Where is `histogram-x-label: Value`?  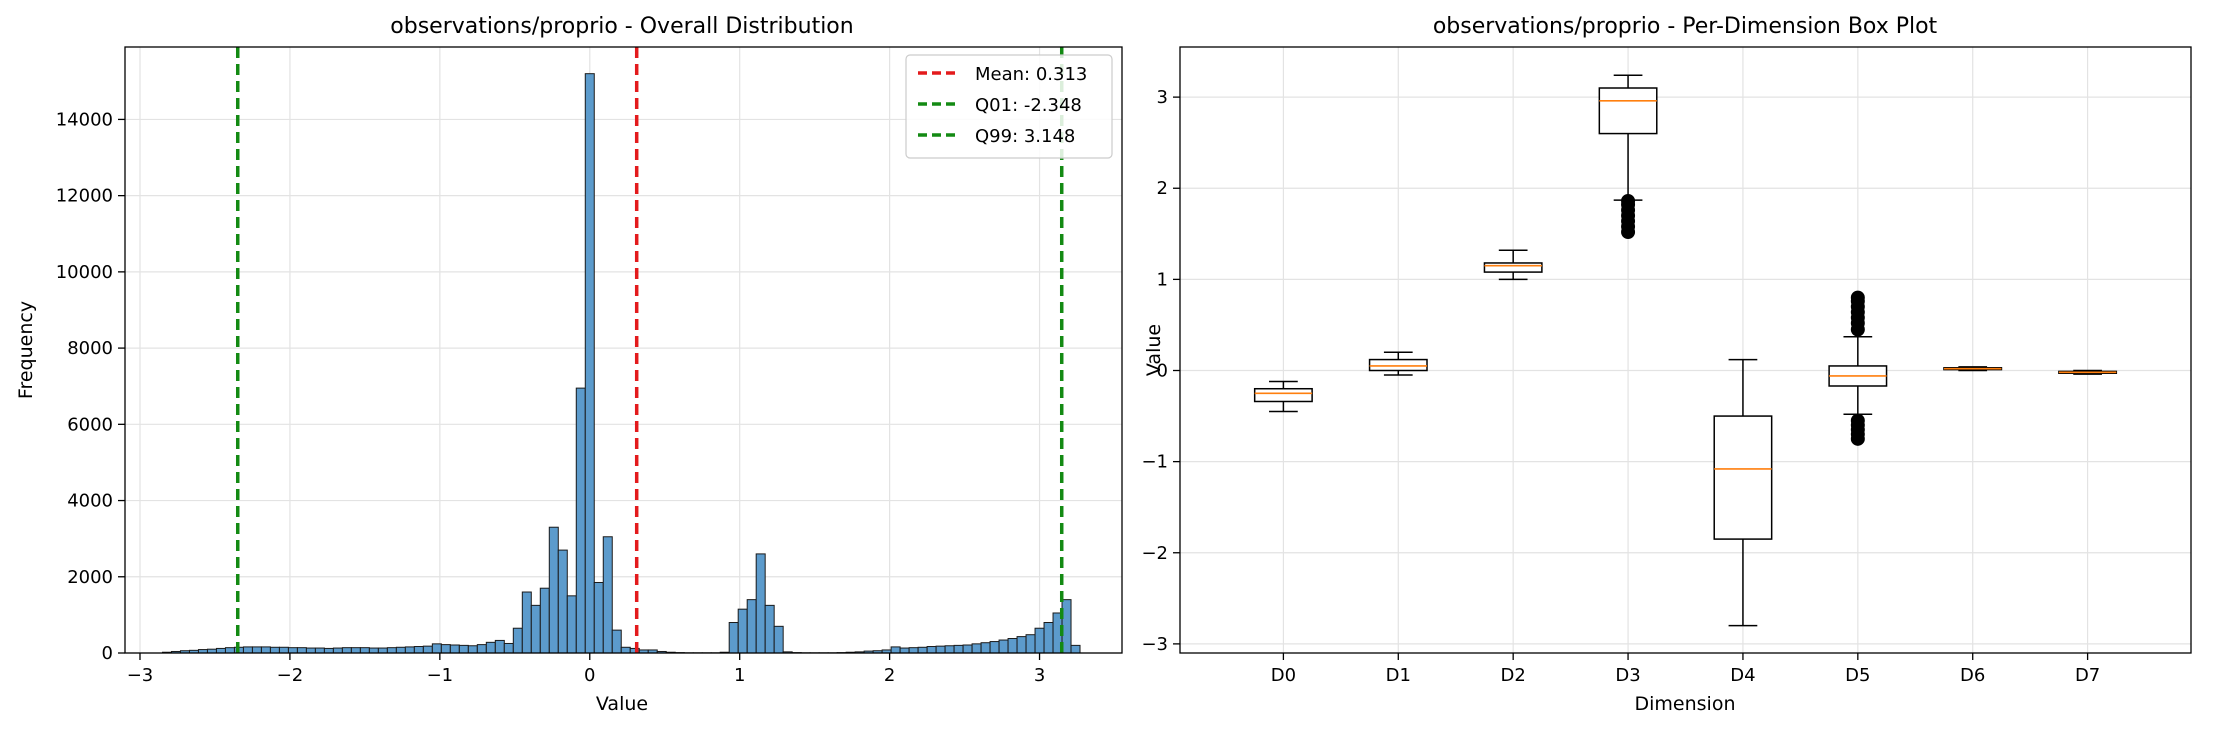 histogram-x-label: Value is located at coordinates (622, 704).